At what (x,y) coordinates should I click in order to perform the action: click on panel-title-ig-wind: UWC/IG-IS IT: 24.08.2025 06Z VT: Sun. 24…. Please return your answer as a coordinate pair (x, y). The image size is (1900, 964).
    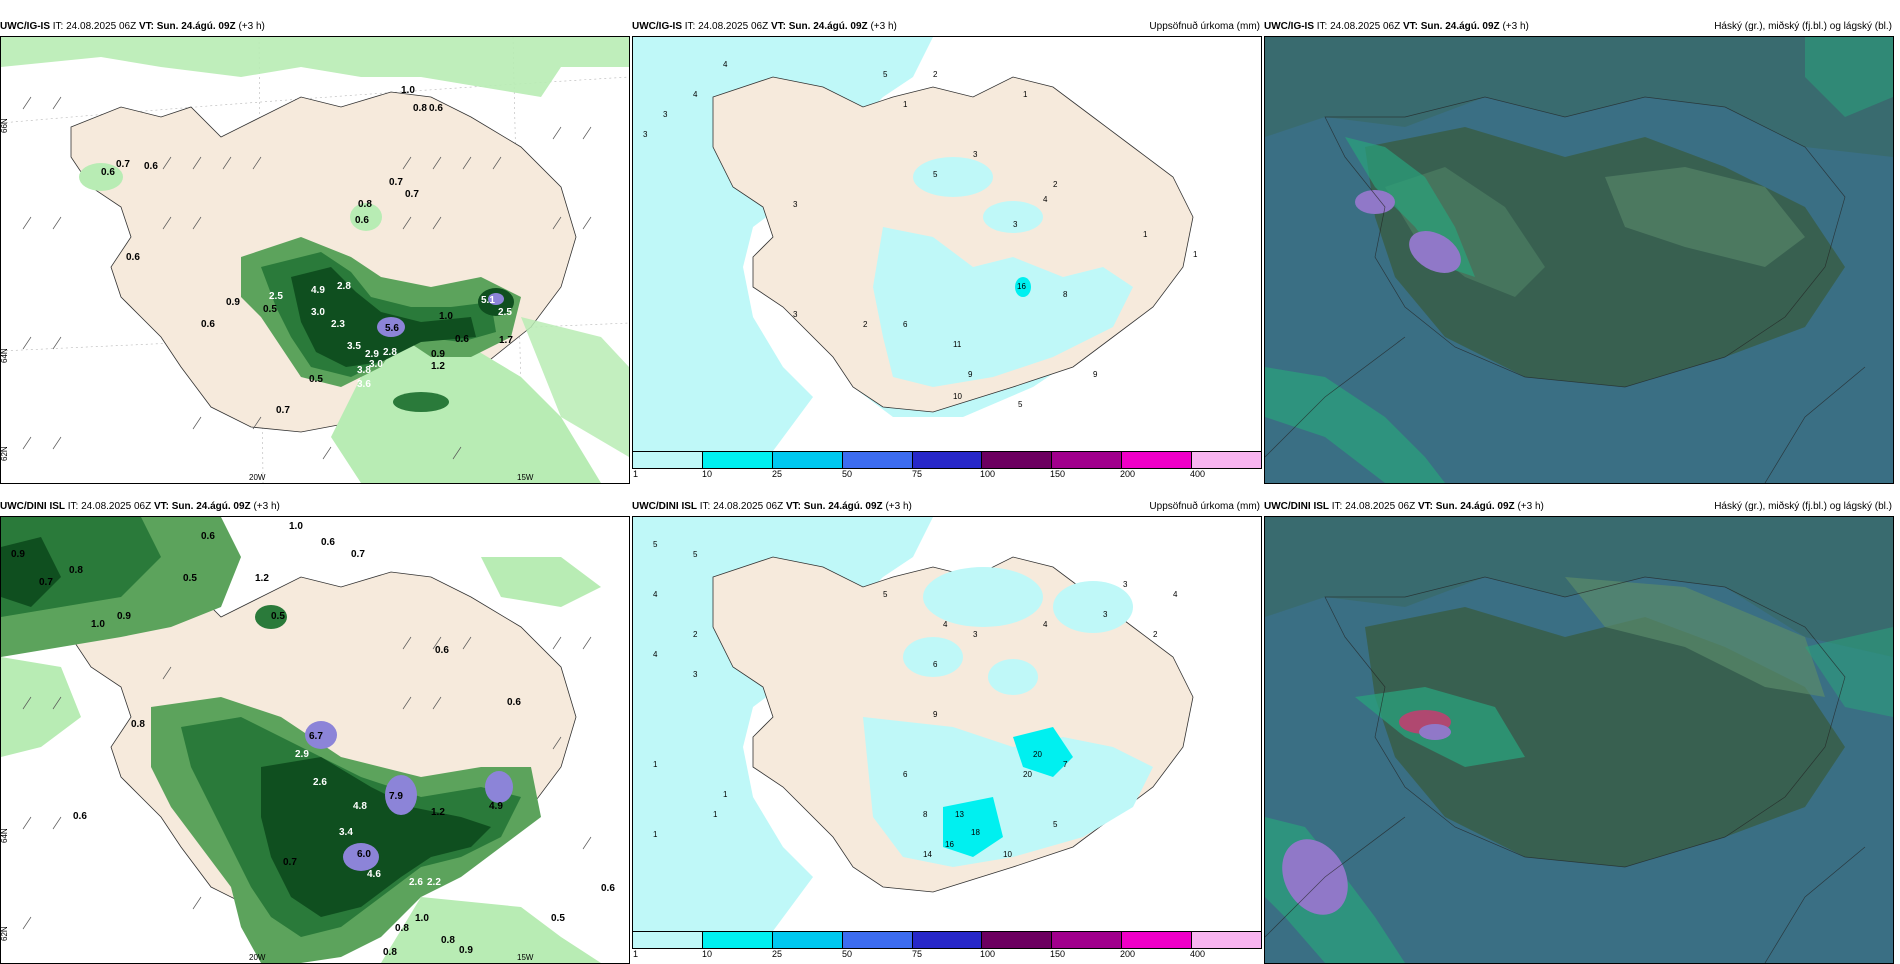
    Looking at the image, I should click on (315, 27).